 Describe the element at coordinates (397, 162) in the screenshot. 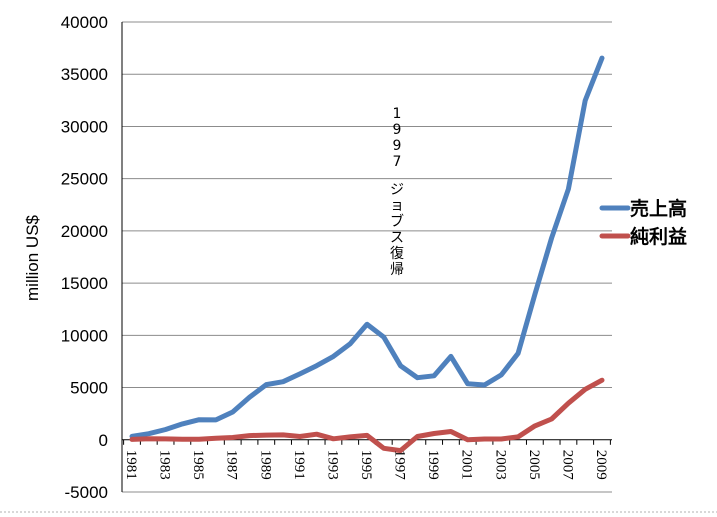

I see `annotation-char: 7` at that location.